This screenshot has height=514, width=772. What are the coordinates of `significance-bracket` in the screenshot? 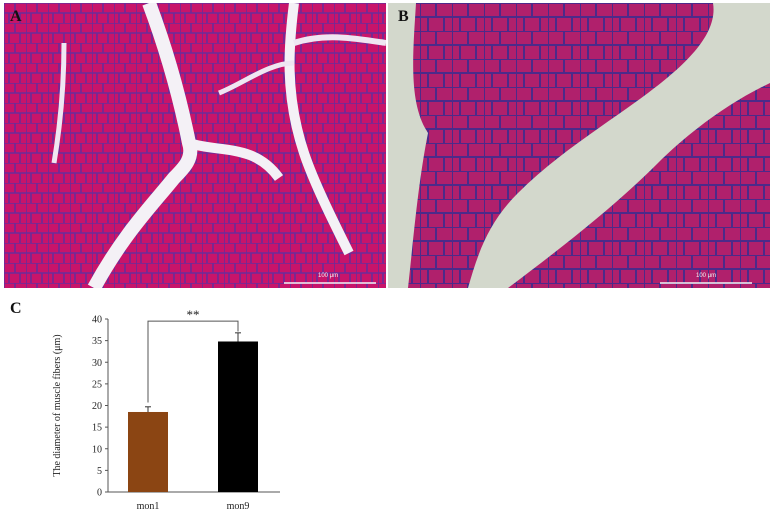 It's located at (193, 361).